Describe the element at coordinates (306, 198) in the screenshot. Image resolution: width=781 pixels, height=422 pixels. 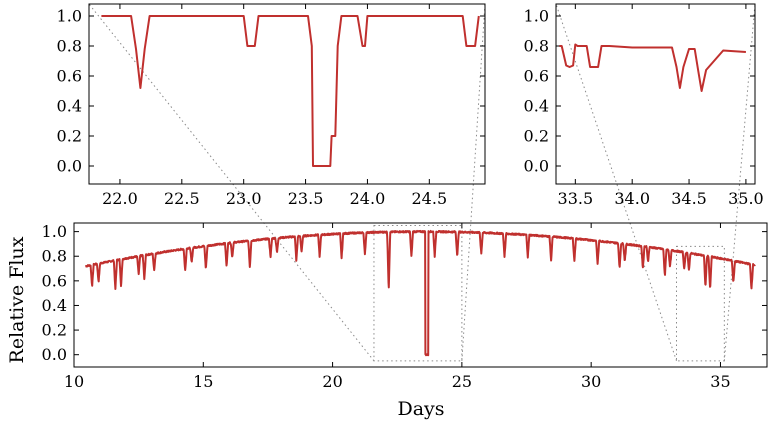
I see `x-tick-label: 23.5` at that location.